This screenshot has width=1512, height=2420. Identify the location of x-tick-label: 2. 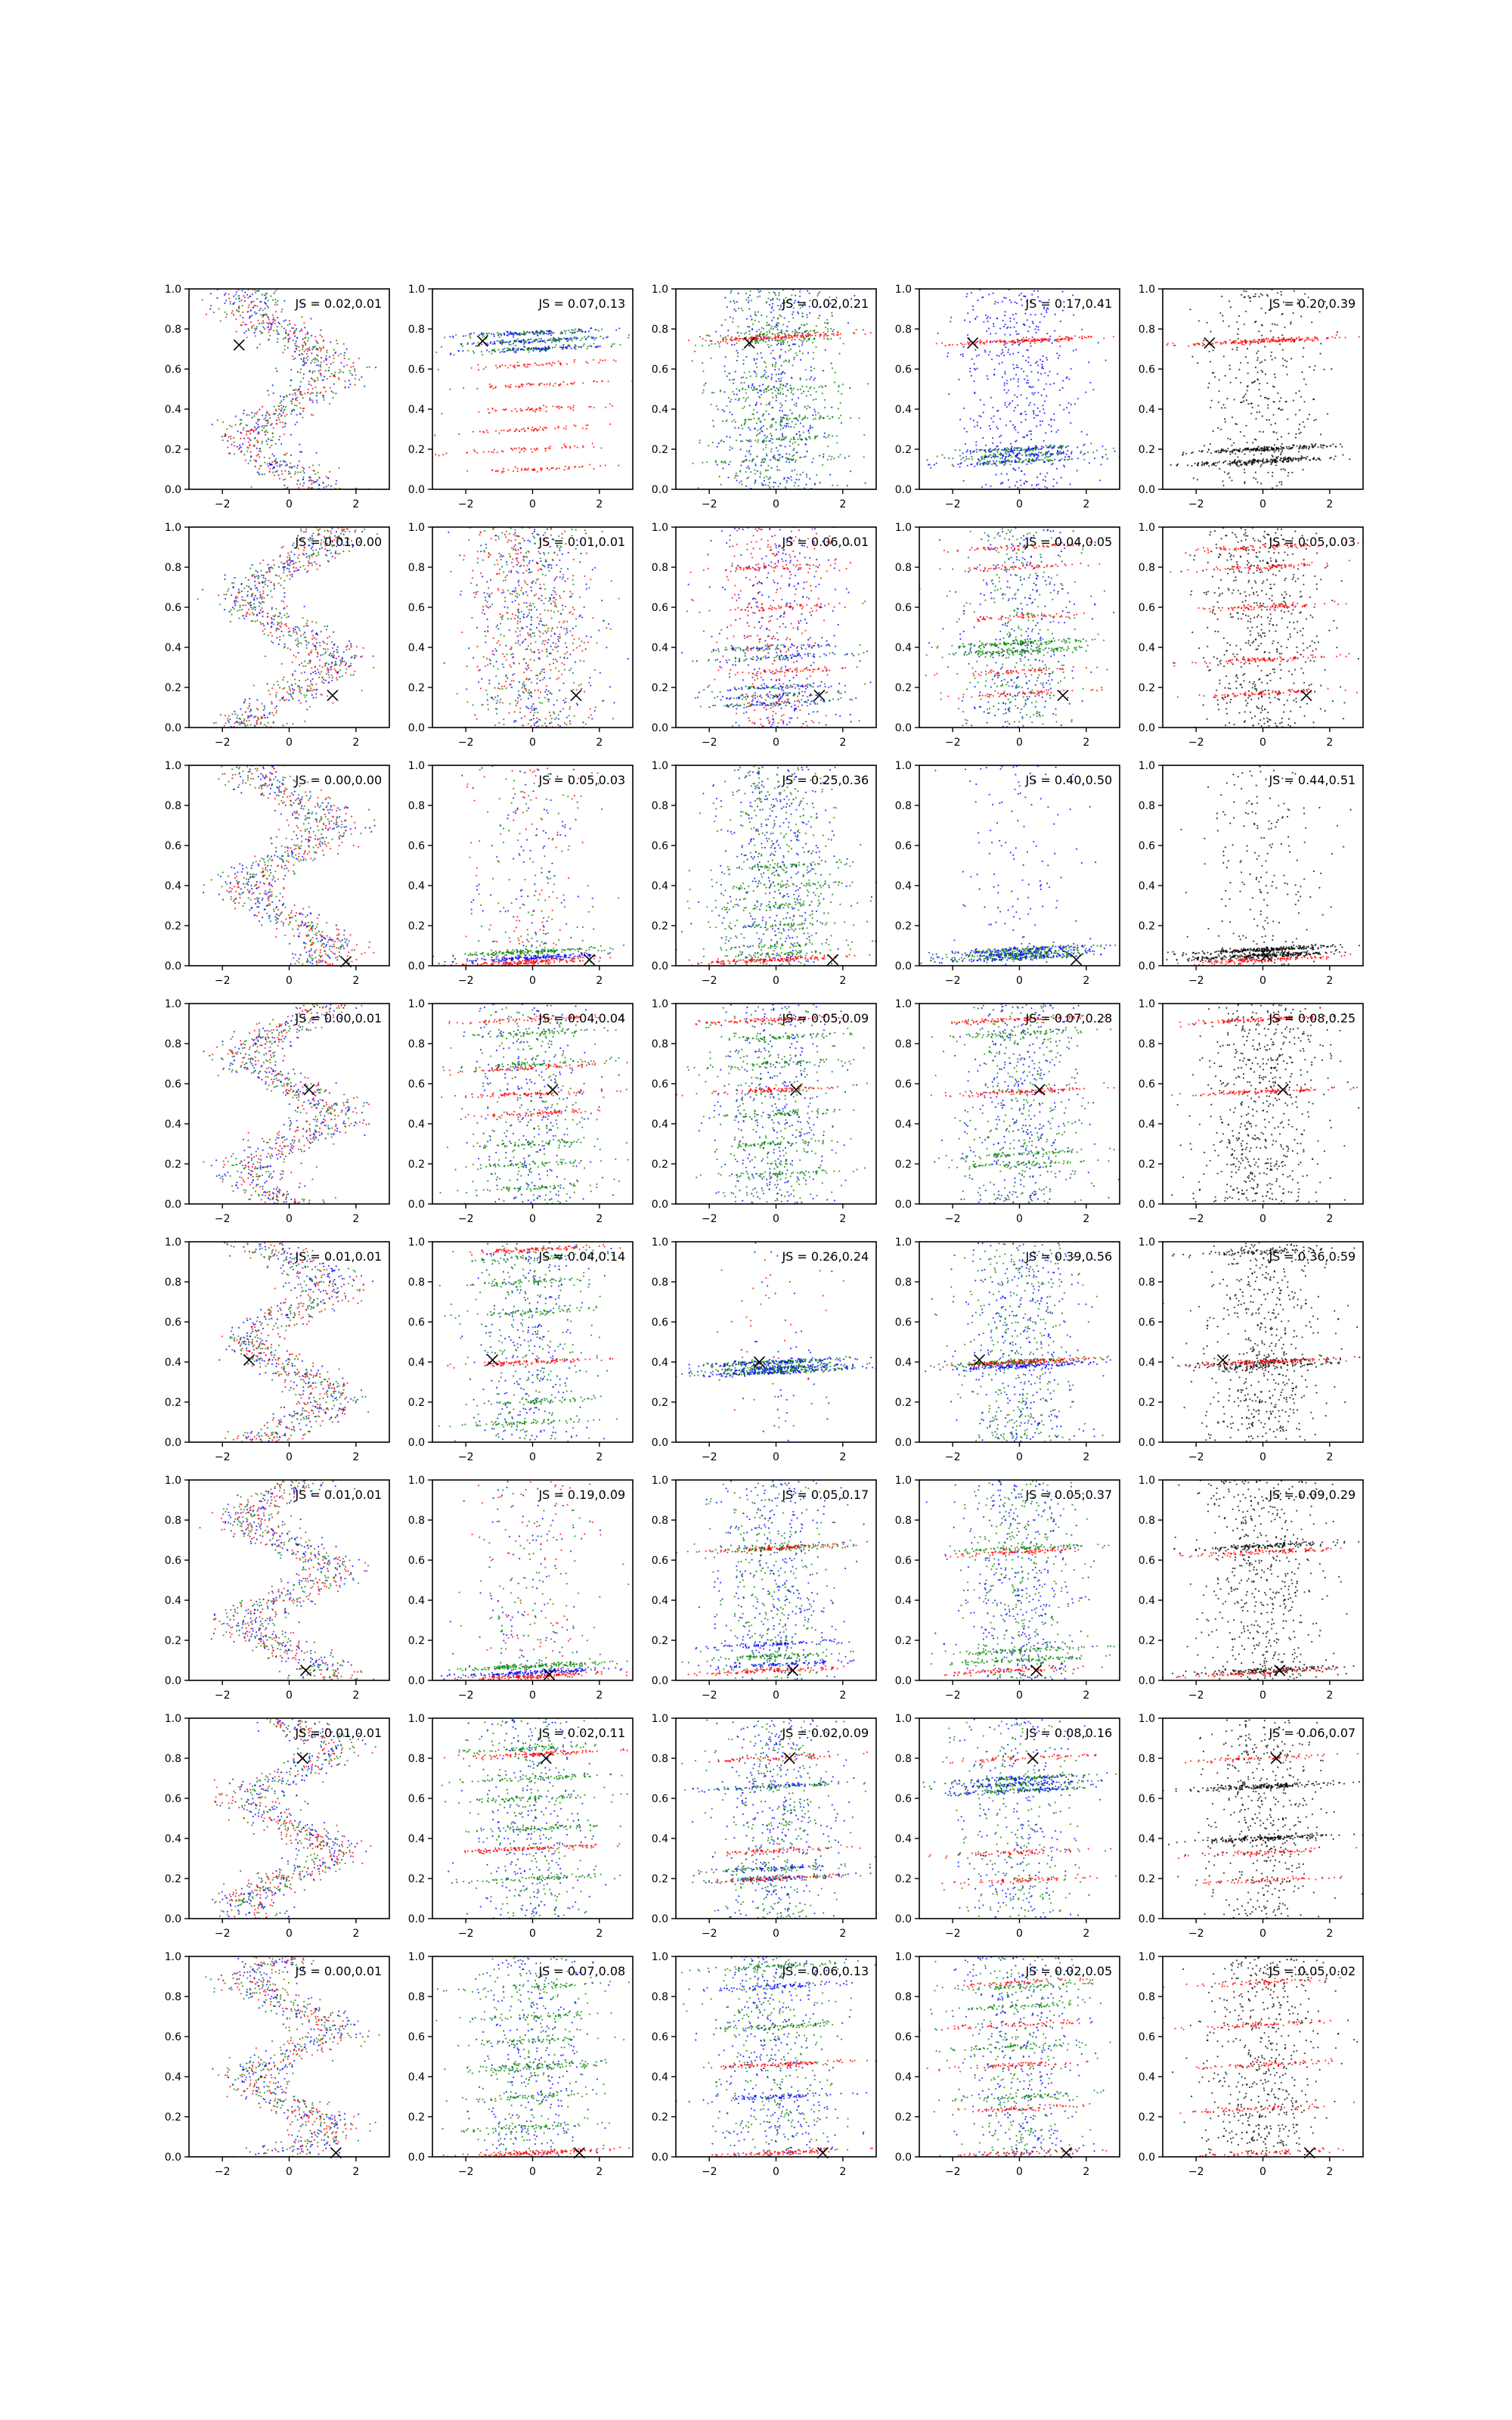
(1086, 504).